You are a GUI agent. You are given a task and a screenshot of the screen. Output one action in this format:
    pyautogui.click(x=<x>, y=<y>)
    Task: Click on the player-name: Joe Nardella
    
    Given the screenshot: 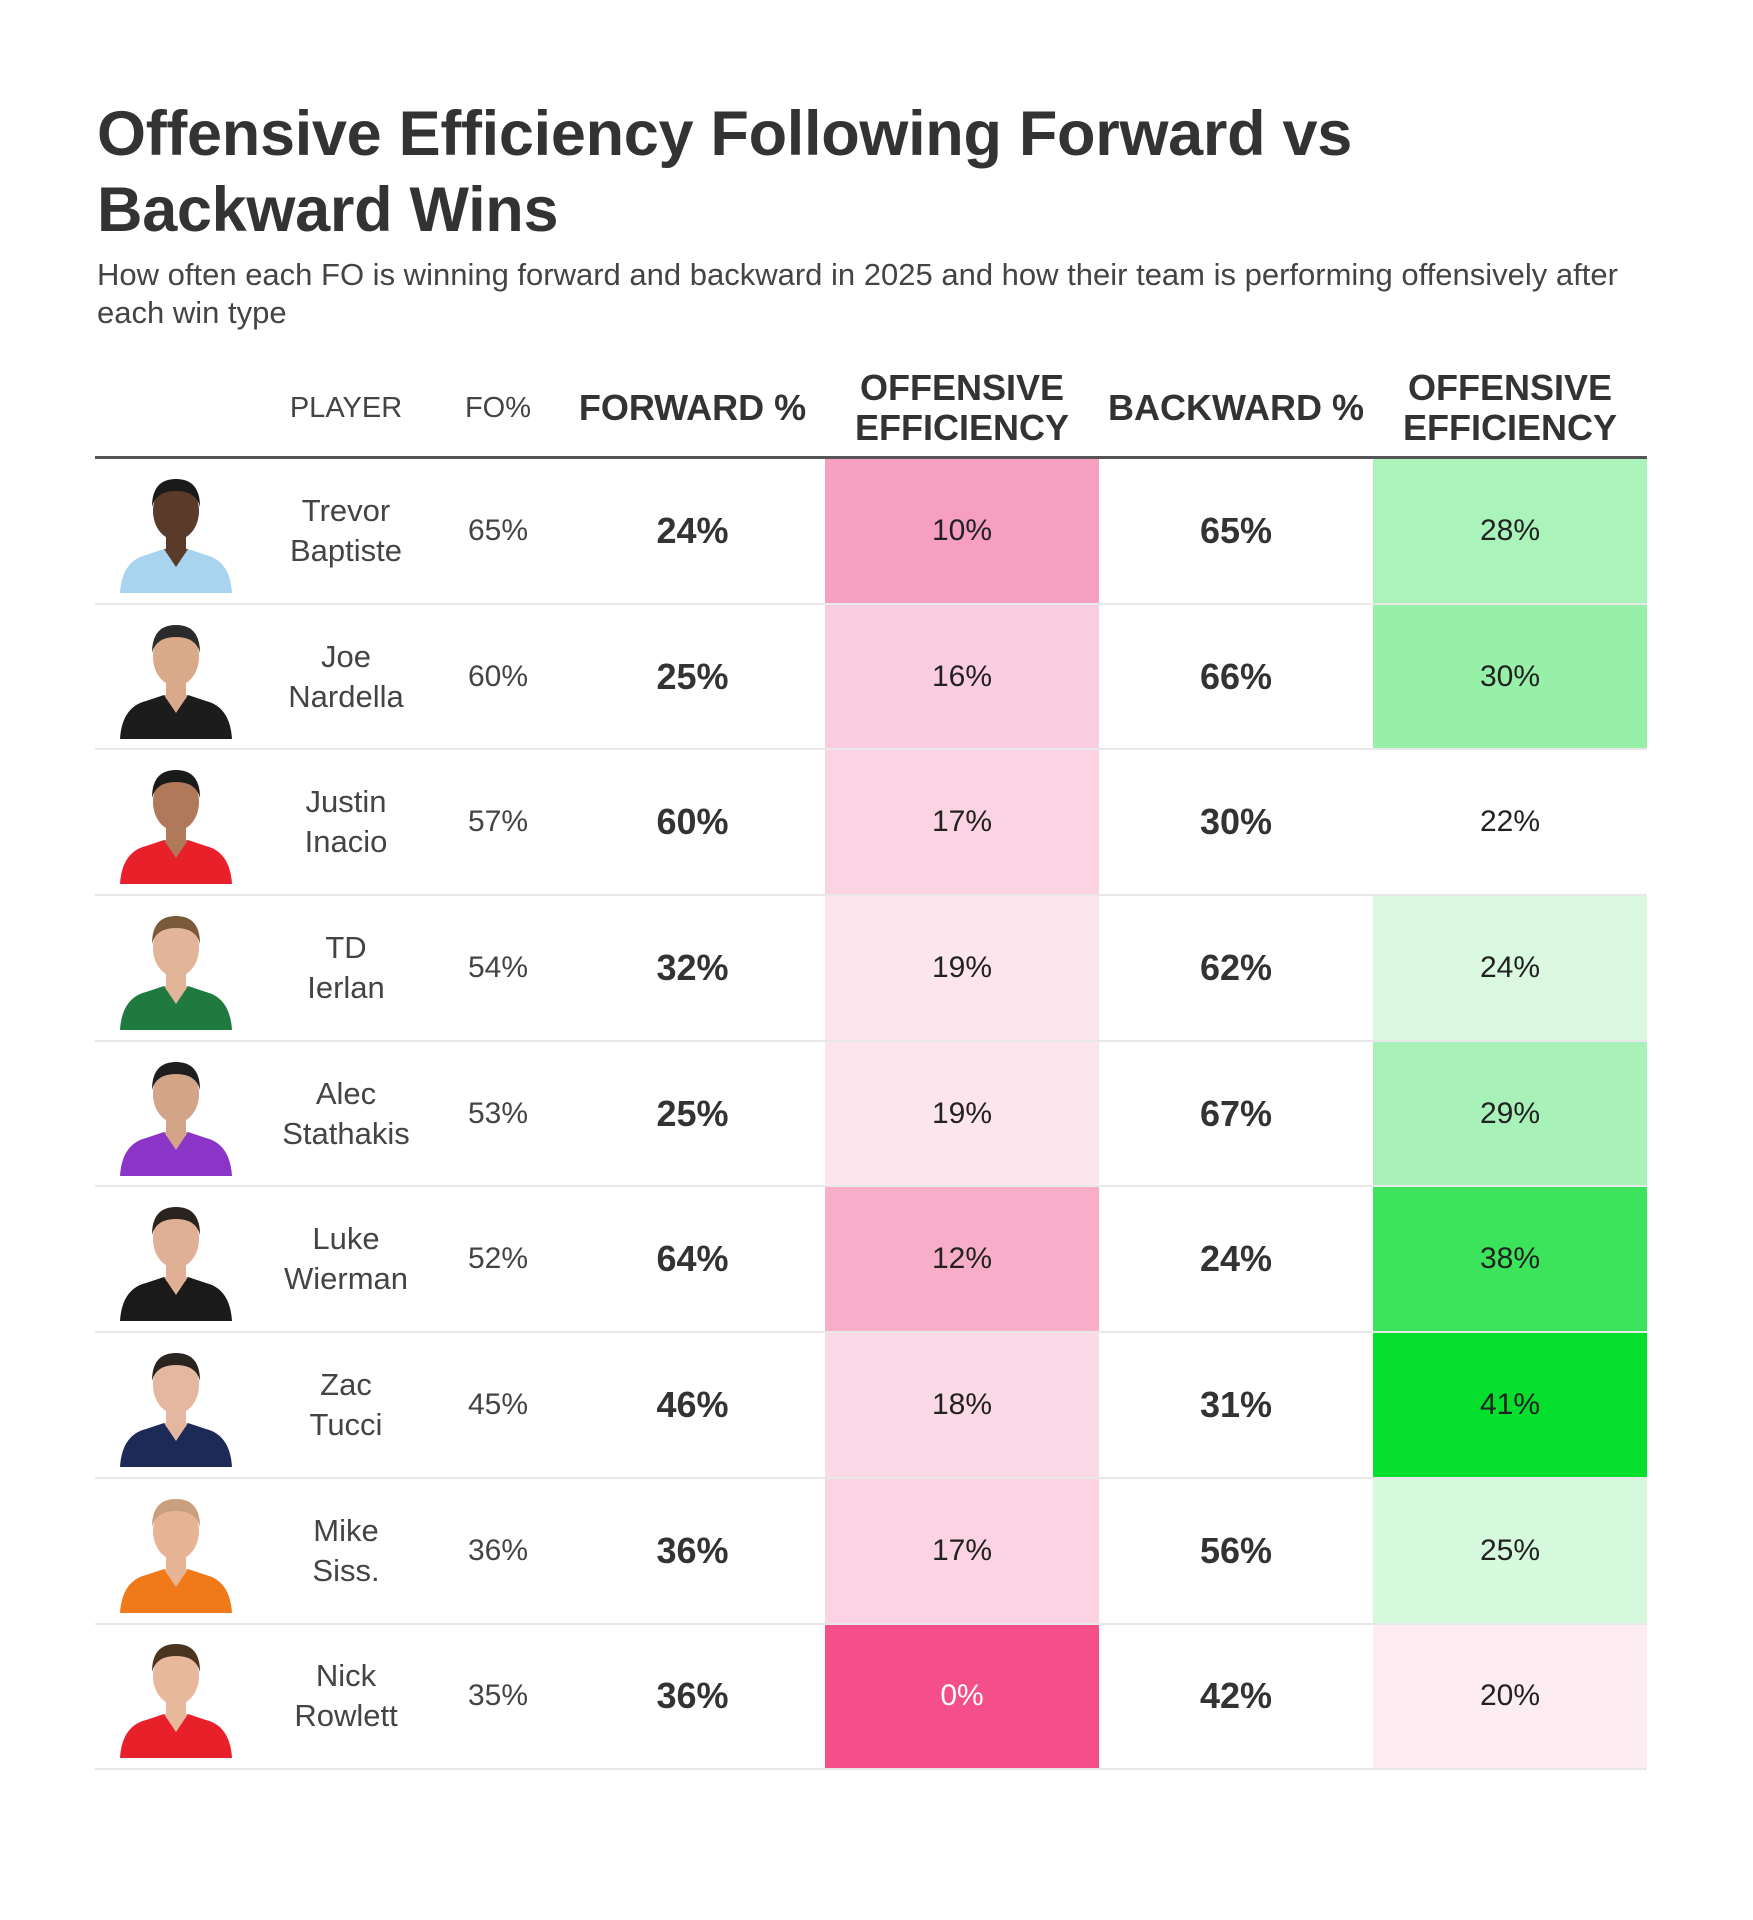 What is the action you would take?
    pyautogui.click(x=346, y=677)
    